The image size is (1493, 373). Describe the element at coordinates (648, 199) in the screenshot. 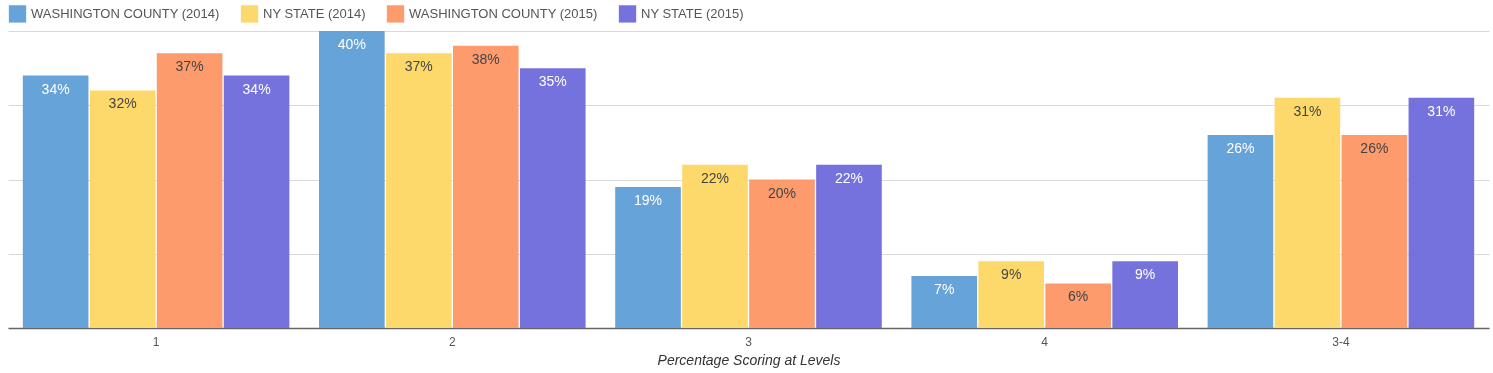

I see `data-label: 19%` at that location.